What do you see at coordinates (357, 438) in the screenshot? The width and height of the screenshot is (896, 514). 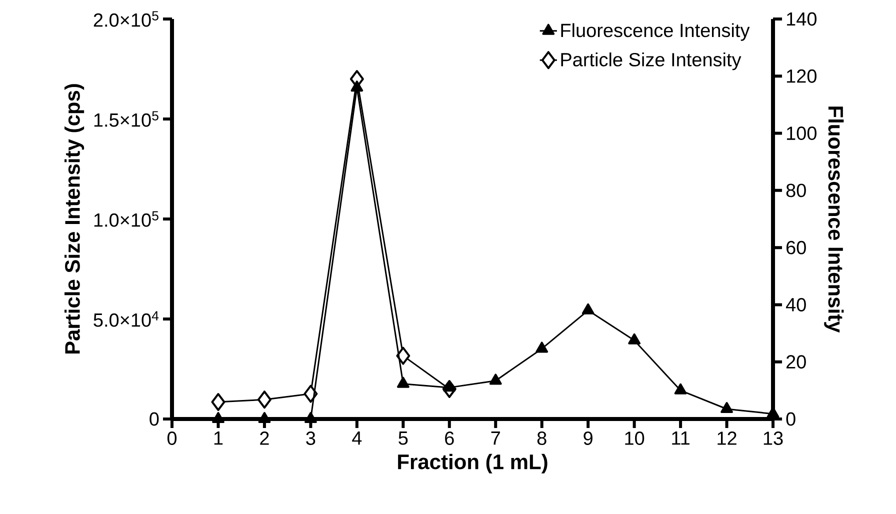 I see `x-tick-label: 4` at bounding box center [357, 438].